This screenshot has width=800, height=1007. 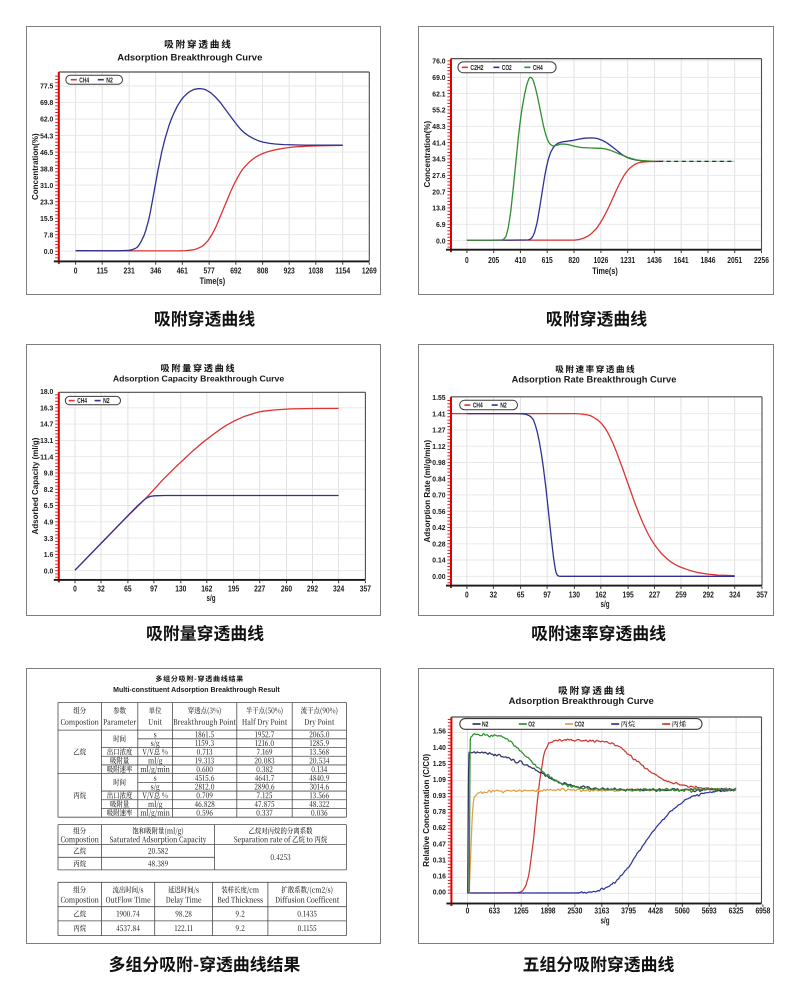 What do you see at coordinates (507, 68) in the screenshot?
I see `svg-text: CO2` at bounding box center [507, 68].